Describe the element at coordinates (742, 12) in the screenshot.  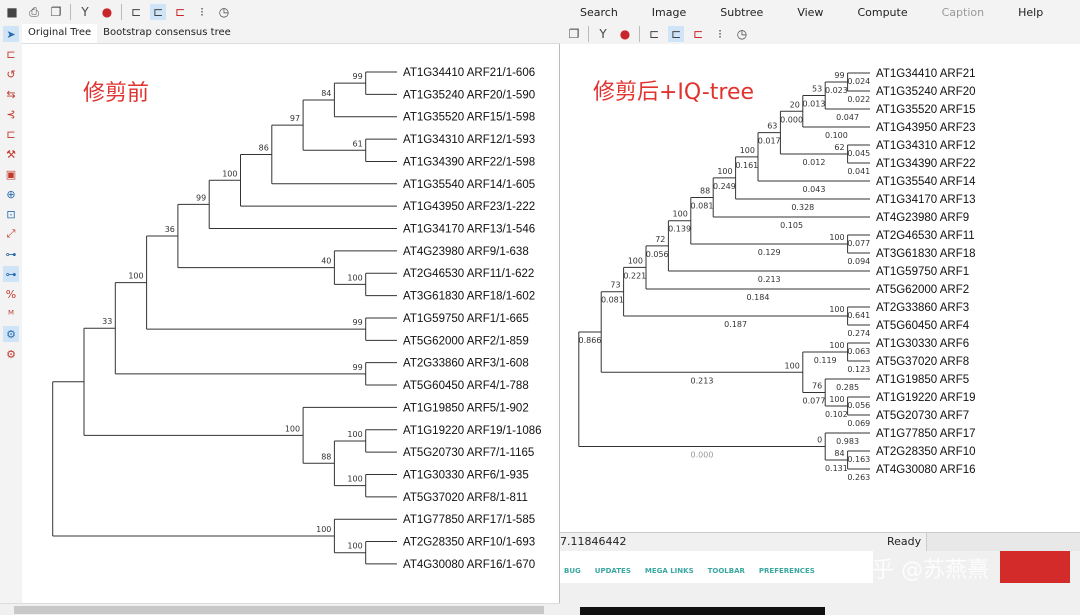
I see `menu-subtree: Subtree` at that location.